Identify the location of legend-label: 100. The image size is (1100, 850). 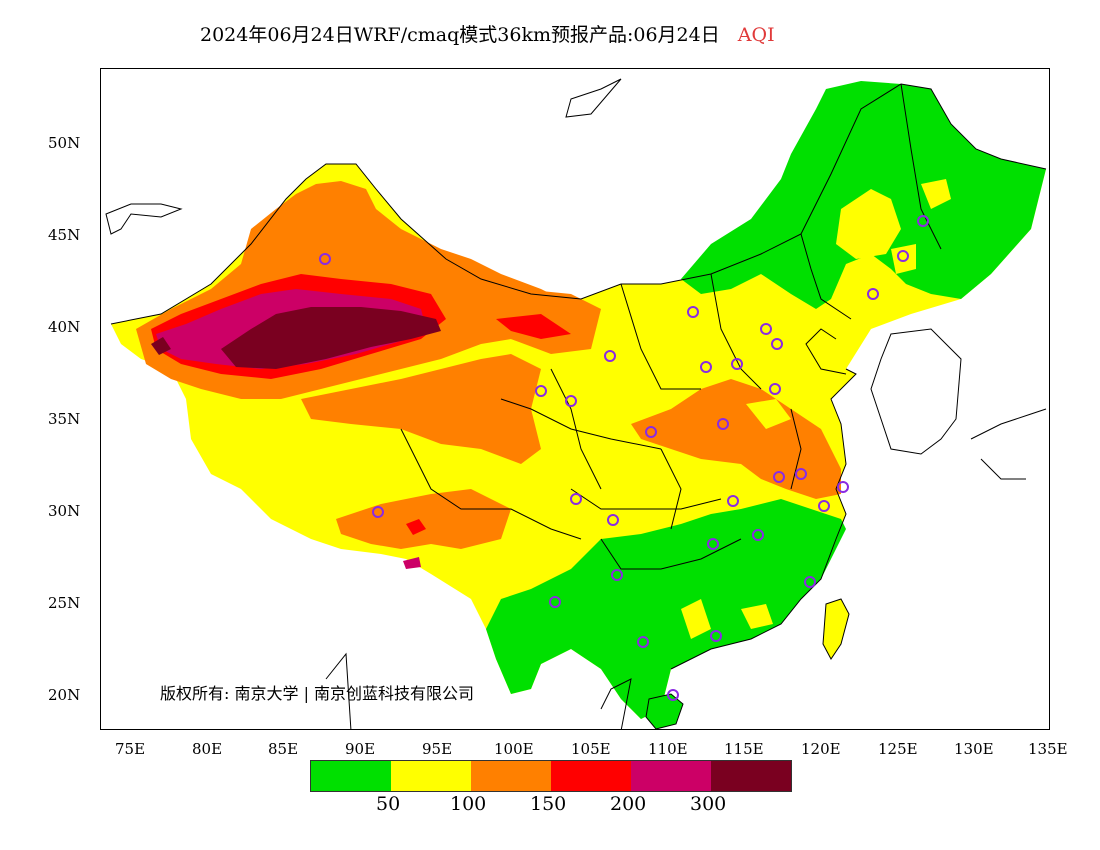
(468, 804).